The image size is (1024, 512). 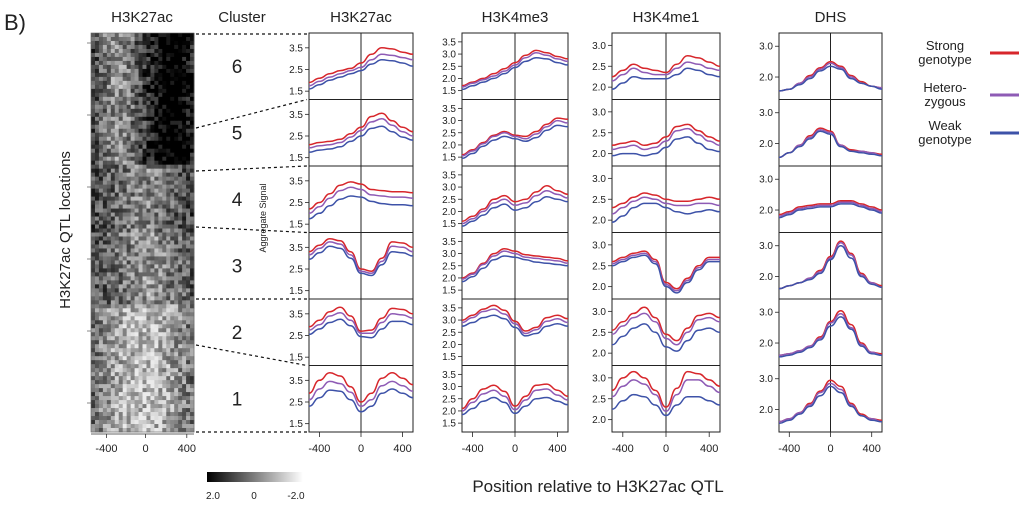 I want to click on y-tick-label: 1.5, so click(x=449, y=424).